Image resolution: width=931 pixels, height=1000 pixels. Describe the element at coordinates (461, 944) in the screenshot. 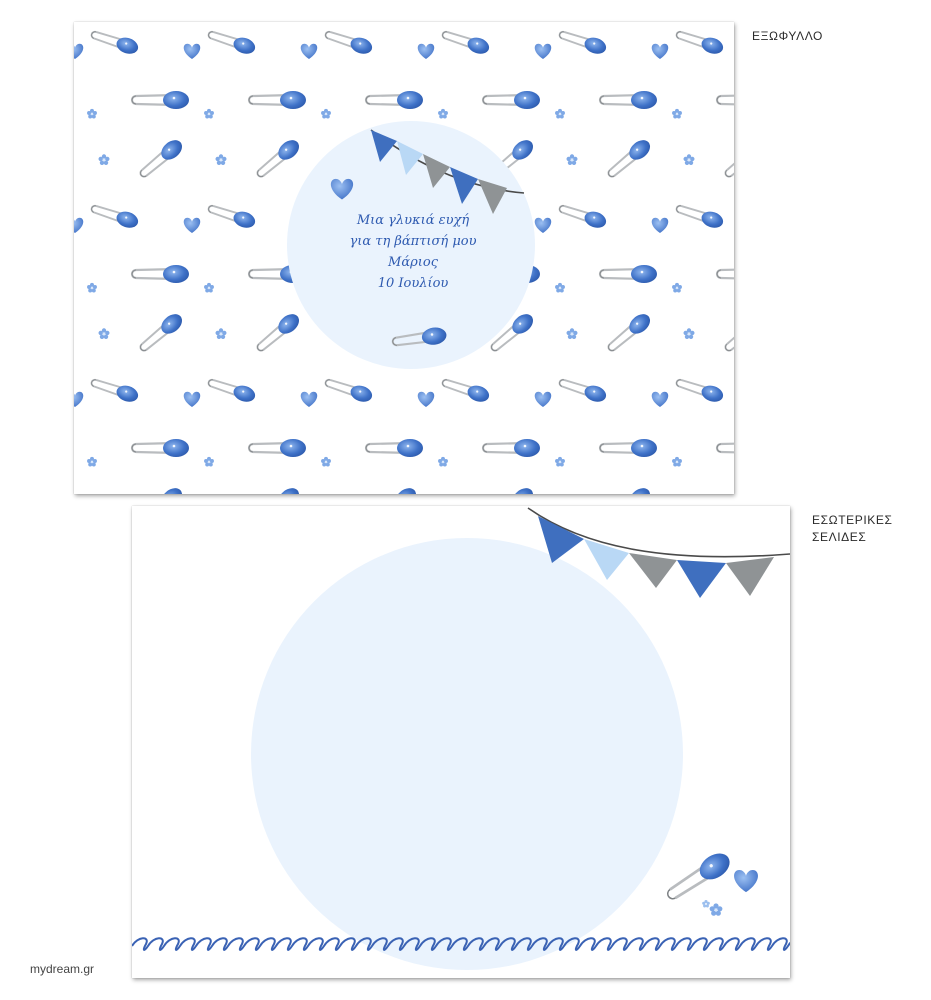

I see `curly-border` at that location.